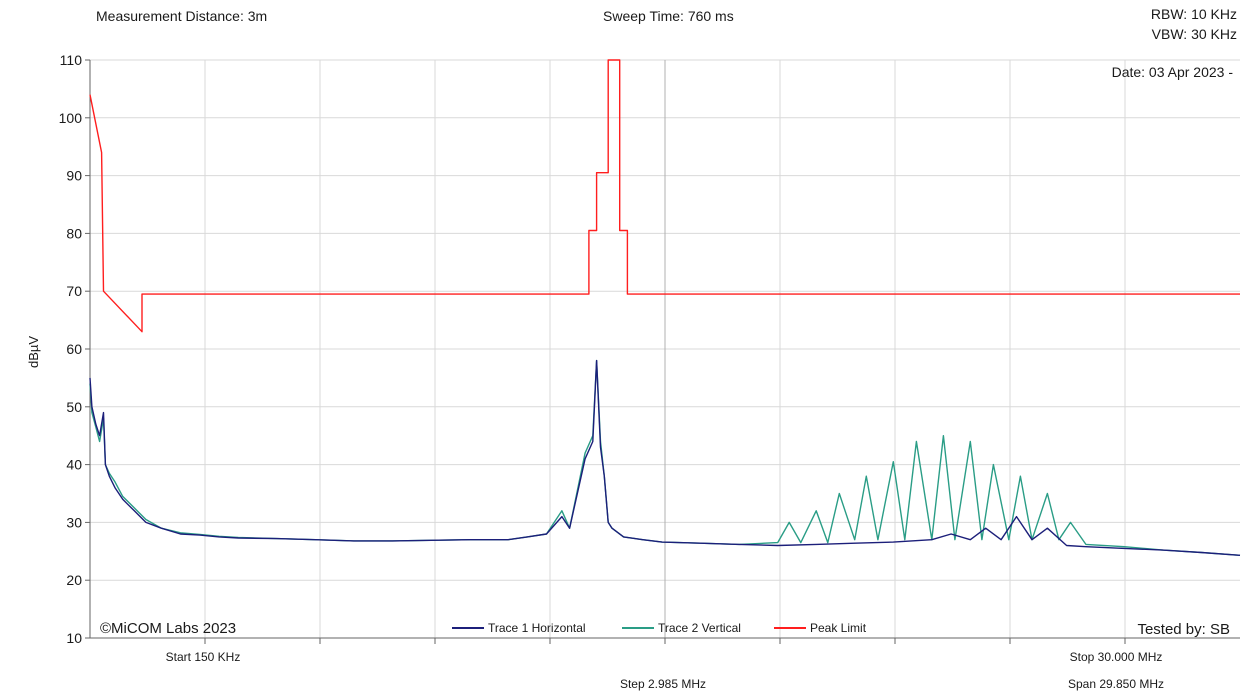 The width and height of the screenshot is (1252, 696). Describe the element at coordinates (74, 465) in the screenshot. I see `y-tick-label: 40` at that location.